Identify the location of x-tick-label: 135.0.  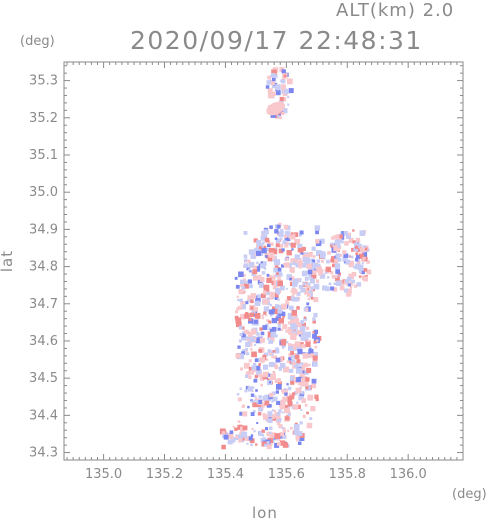
(103, 474).